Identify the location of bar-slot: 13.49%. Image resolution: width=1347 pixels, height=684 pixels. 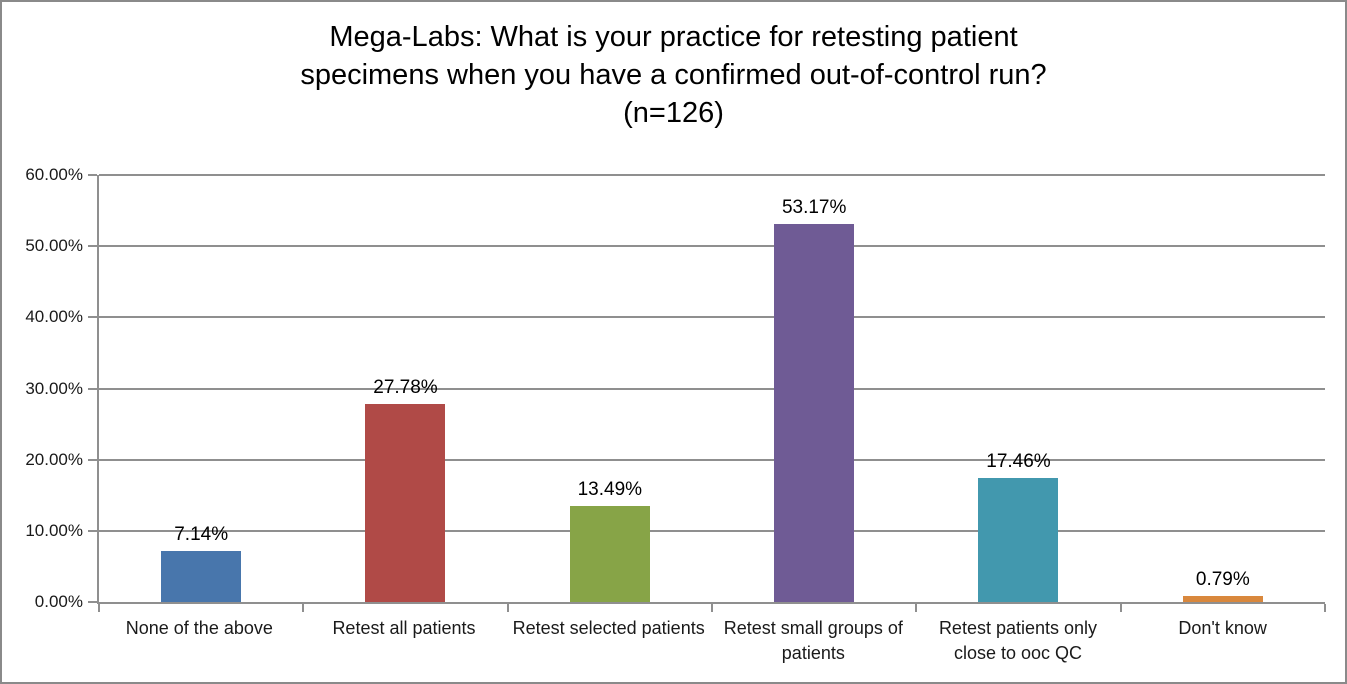
(610, 388).